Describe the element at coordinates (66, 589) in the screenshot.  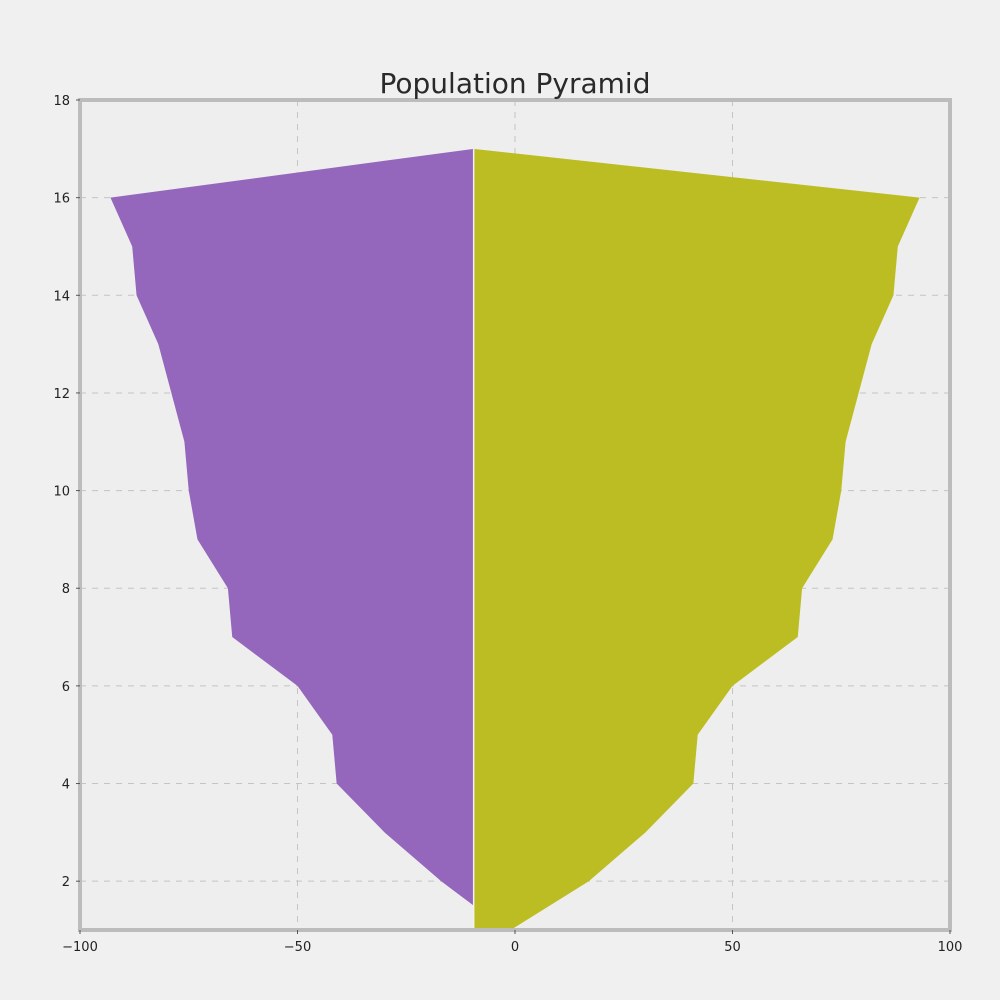
I see `y-tick-label: 8` at that location.